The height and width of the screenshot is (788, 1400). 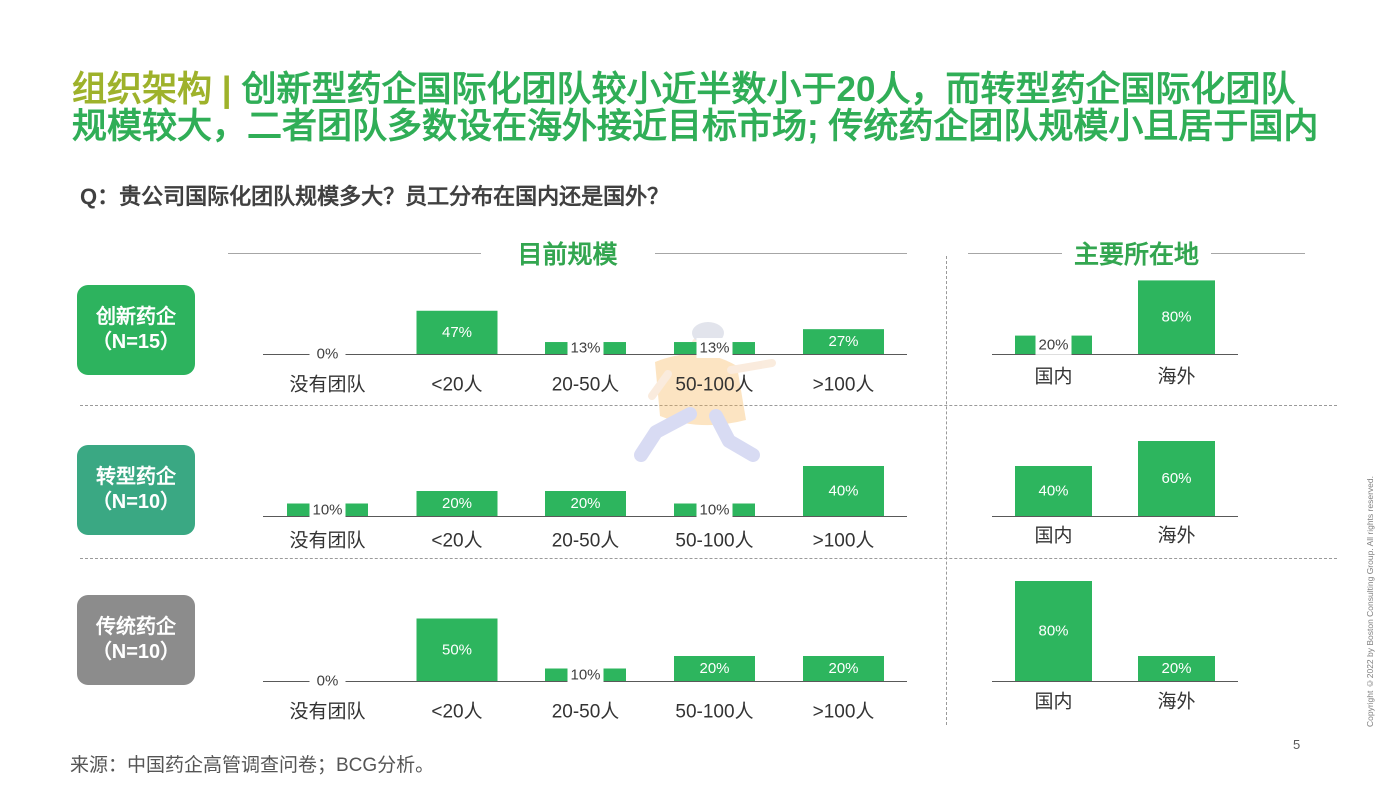 What do you see at coordinates (946, 490) in the screenshot?
I see `panel-divider-vertical` at bounding box center [946, 490].